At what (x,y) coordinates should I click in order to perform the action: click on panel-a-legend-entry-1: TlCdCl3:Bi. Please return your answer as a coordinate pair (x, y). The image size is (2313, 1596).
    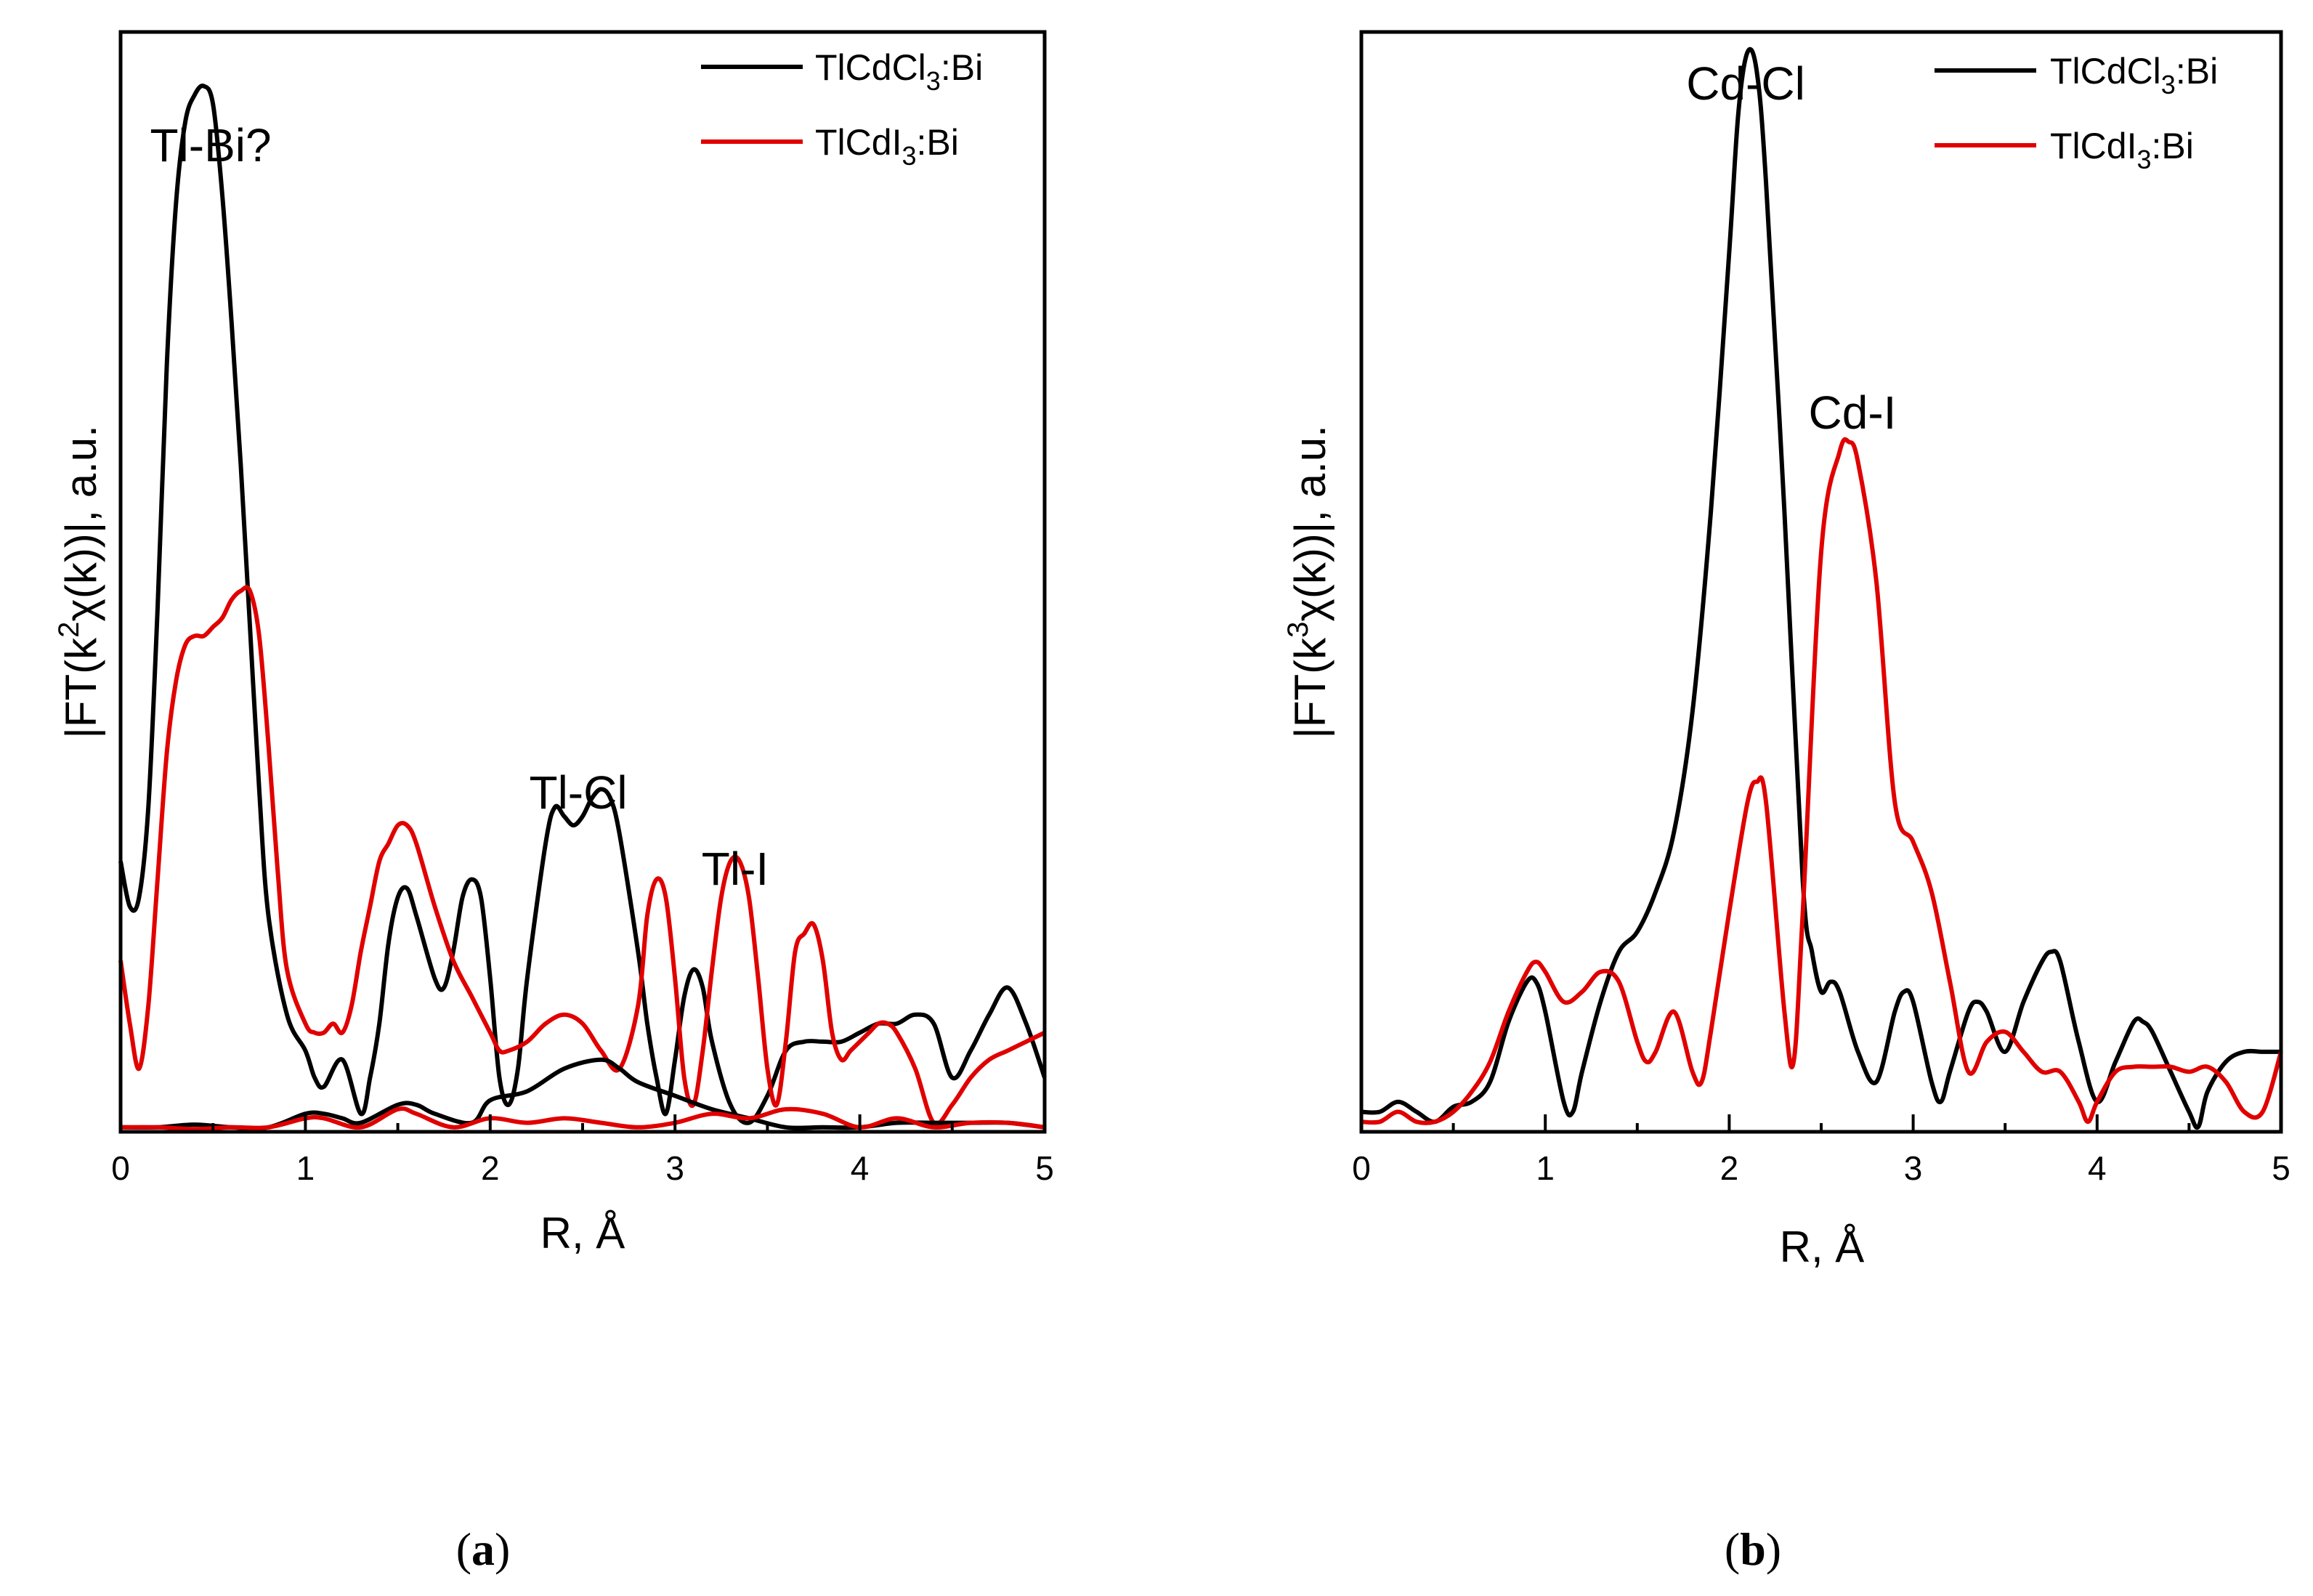
    Looking at the image, I should click on (899, 71).